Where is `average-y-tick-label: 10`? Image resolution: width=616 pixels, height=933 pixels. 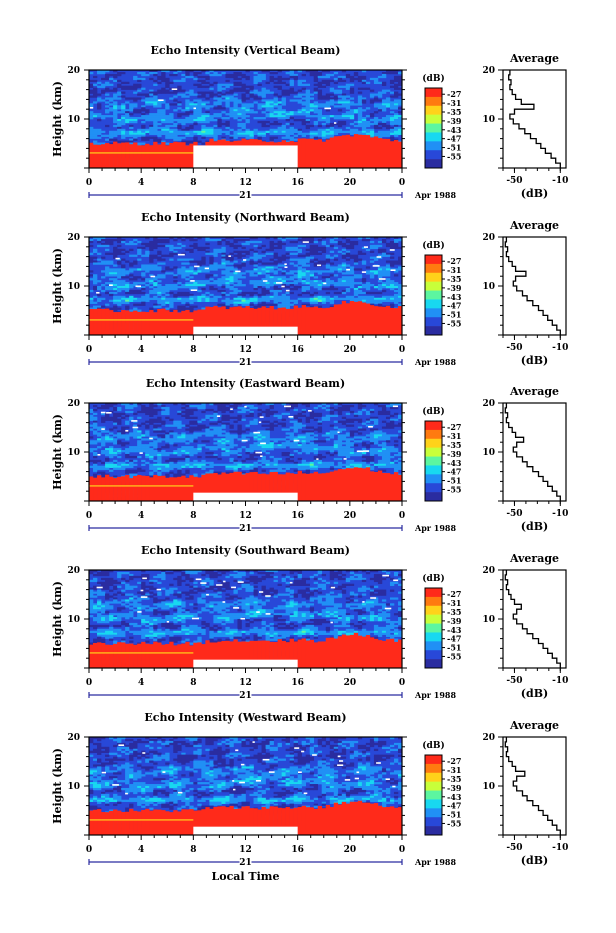 average-y-tick-label: 10 is located at coordinates (488, 287).